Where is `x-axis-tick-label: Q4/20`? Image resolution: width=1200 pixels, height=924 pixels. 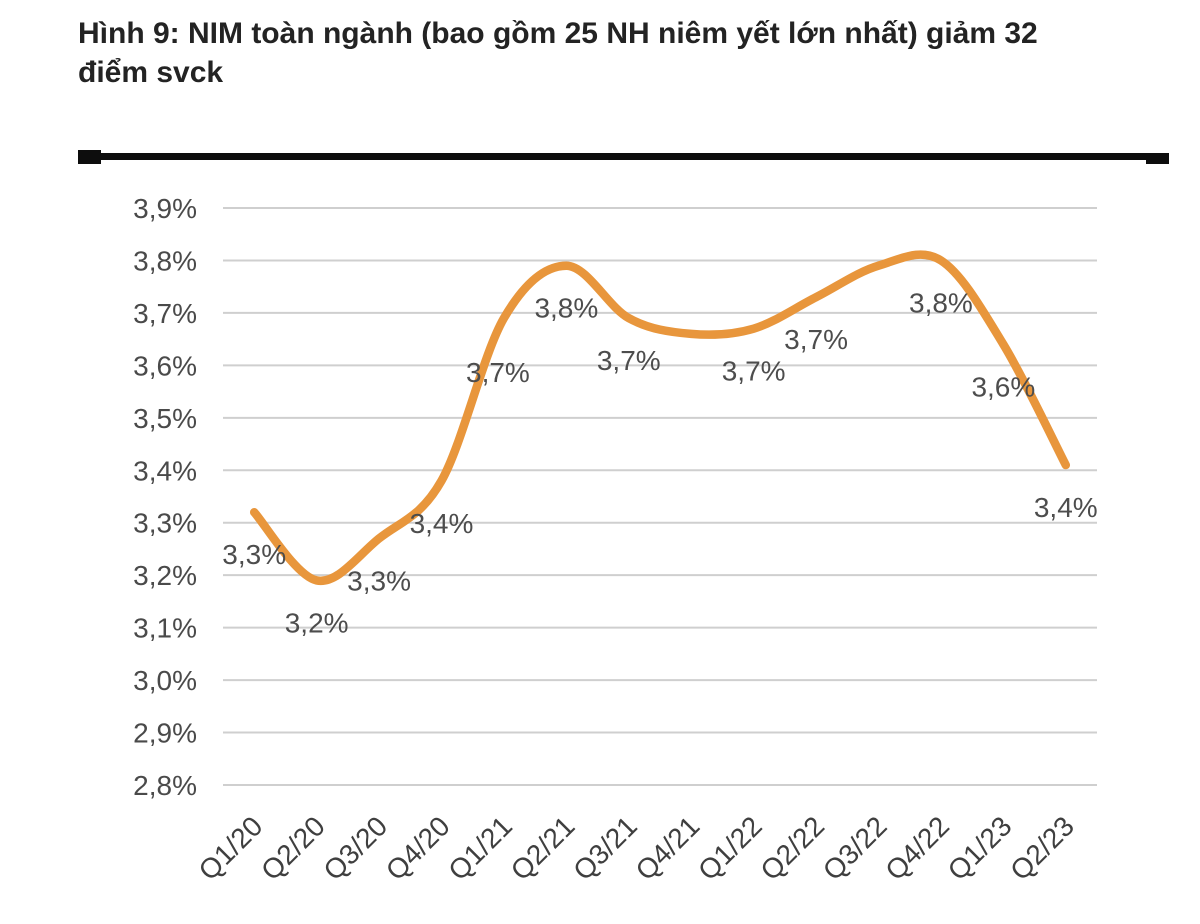
x-axis-tick-label: Q4/20 is located at coordinates (418, 848).